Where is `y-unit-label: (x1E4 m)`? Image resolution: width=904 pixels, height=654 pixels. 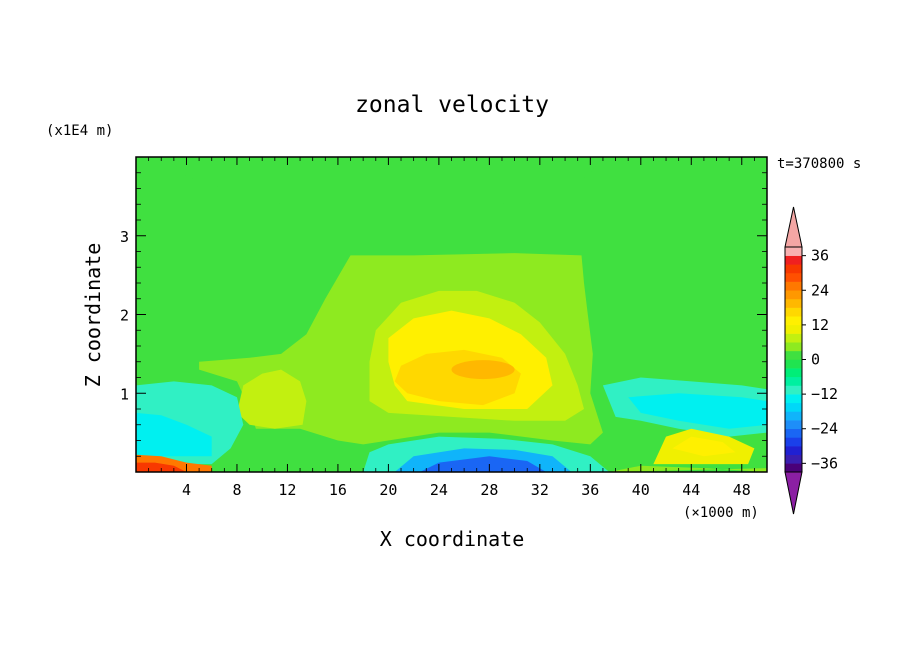
y-unit-label: (x1E4 m) is located at coordinates (79, 131).